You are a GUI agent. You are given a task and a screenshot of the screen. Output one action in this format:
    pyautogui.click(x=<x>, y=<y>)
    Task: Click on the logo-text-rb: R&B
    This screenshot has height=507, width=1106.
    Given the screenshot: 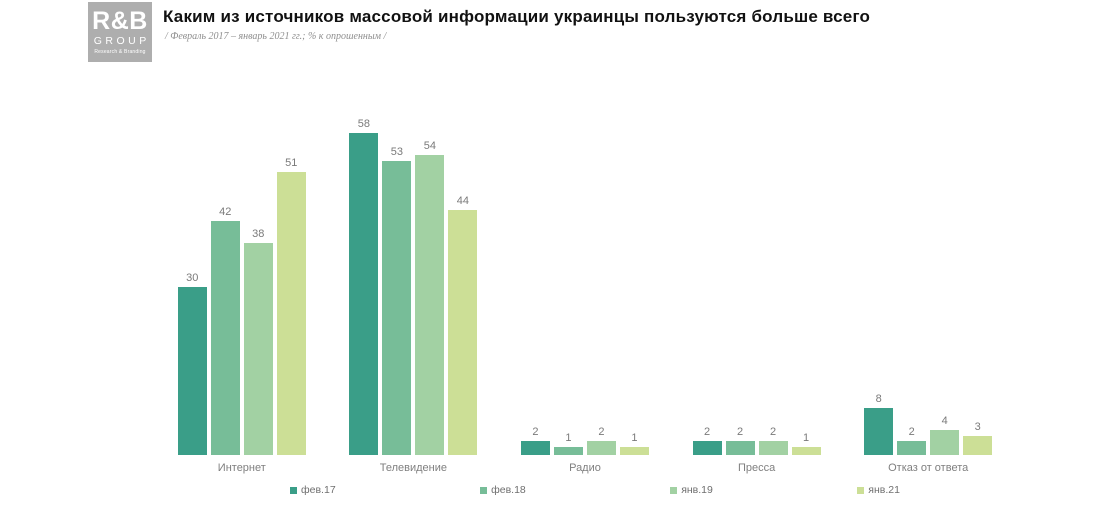 What is the action you would take?
    pyautogui.click(x=120, y=21)
    